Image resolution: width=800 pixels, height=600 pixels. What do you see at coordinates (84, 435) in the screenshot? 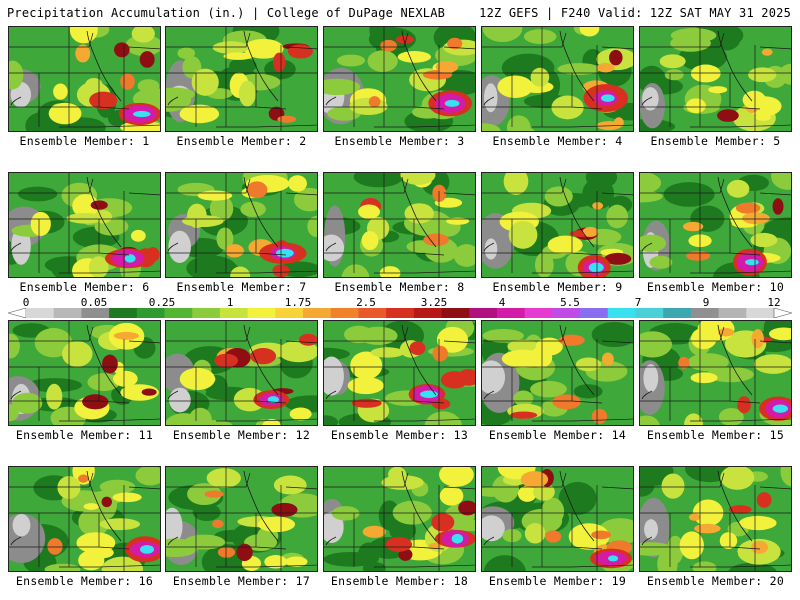
I see `ensemble-member-label: Ensemble Member: 11` at bounding box center [84, 435].